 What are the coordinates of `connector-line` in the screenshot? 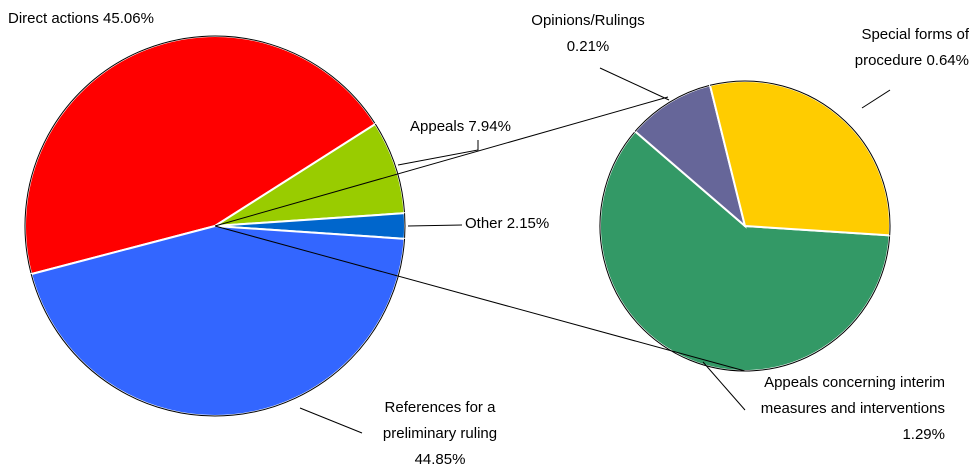 It's located at (441, 161).